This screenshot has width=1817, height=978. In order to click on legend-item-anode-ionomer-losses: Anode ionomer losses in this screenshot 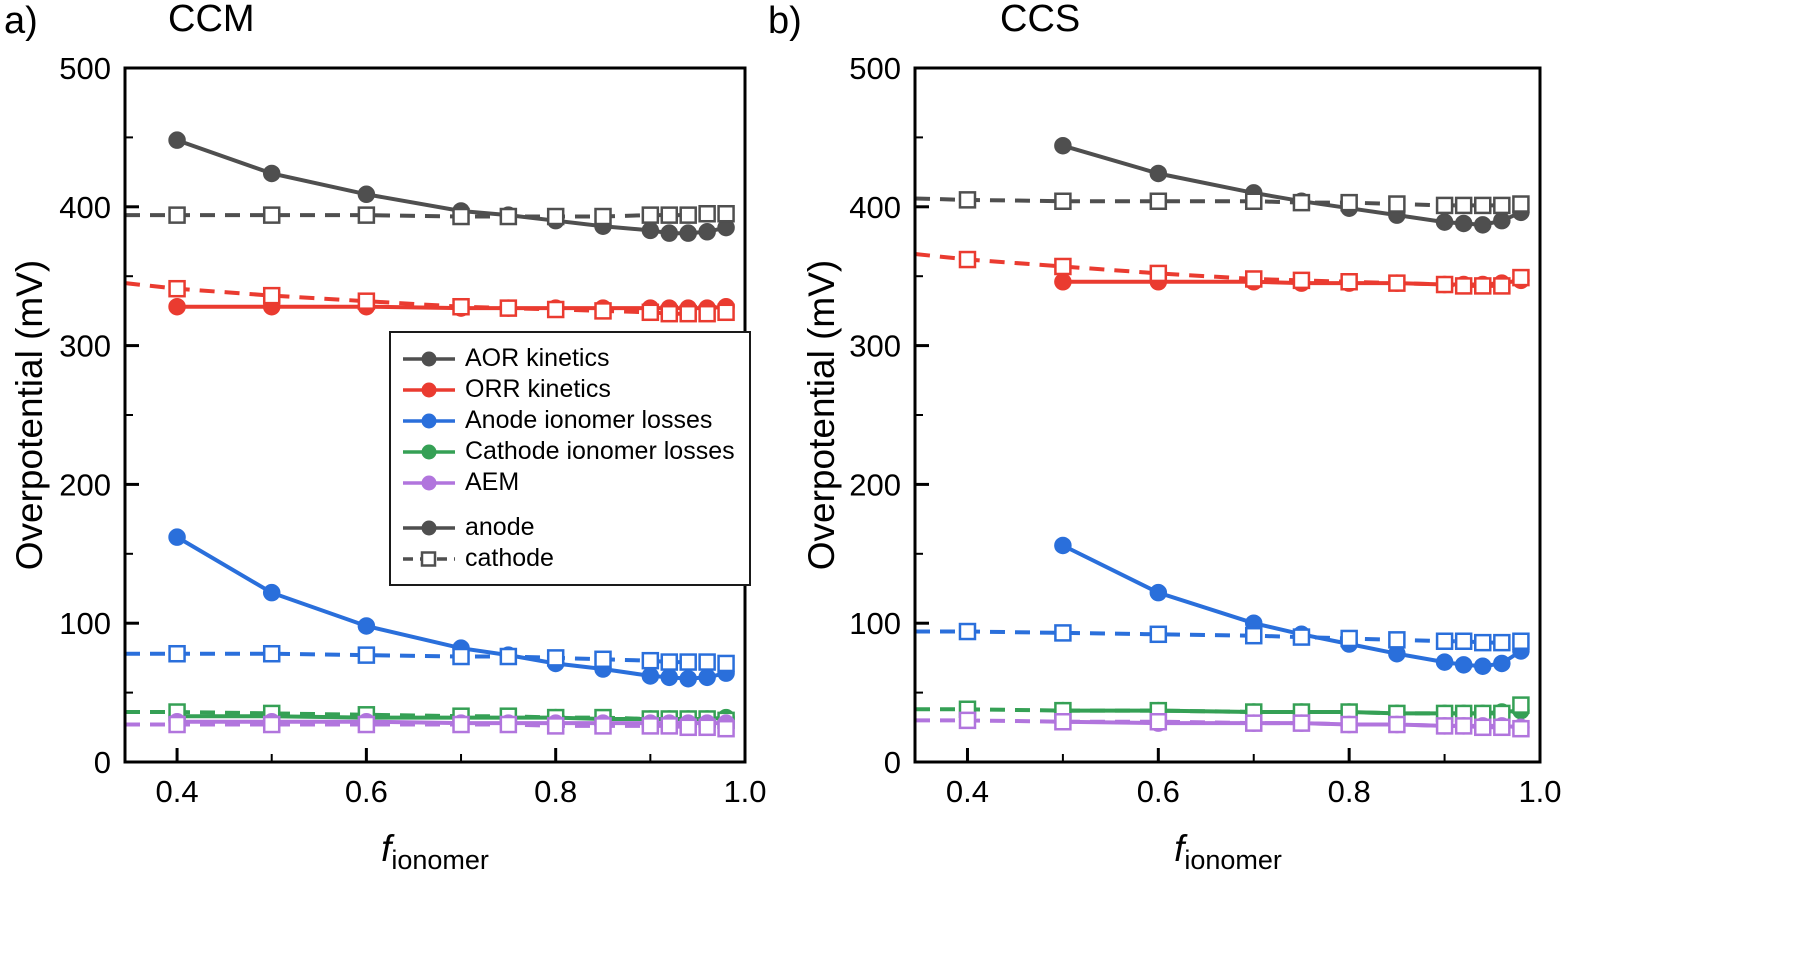, I will do `click(568, 420)`.